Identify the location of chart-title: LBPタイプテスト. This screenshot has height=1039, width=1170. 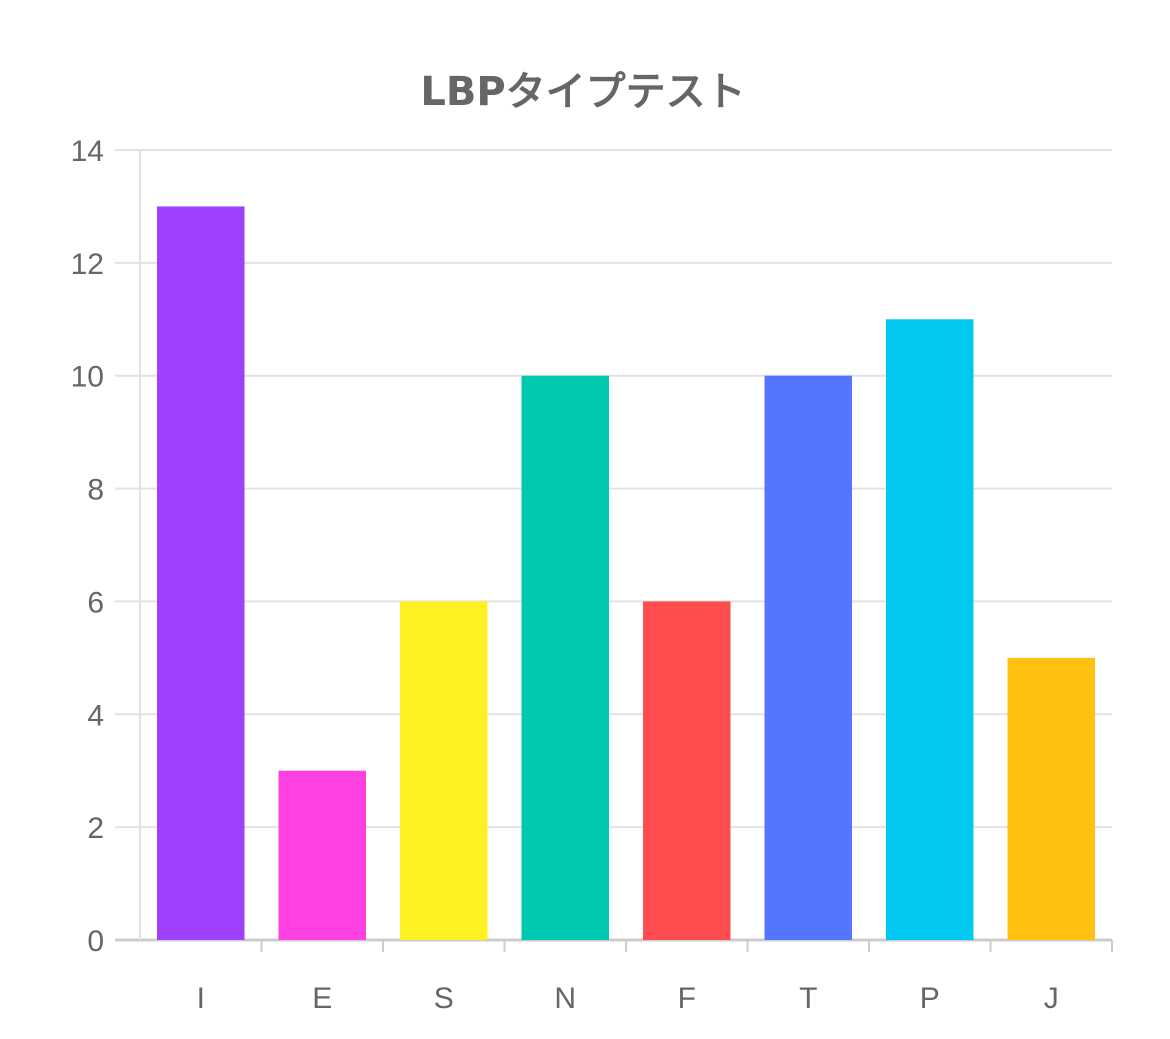
(582, 92).